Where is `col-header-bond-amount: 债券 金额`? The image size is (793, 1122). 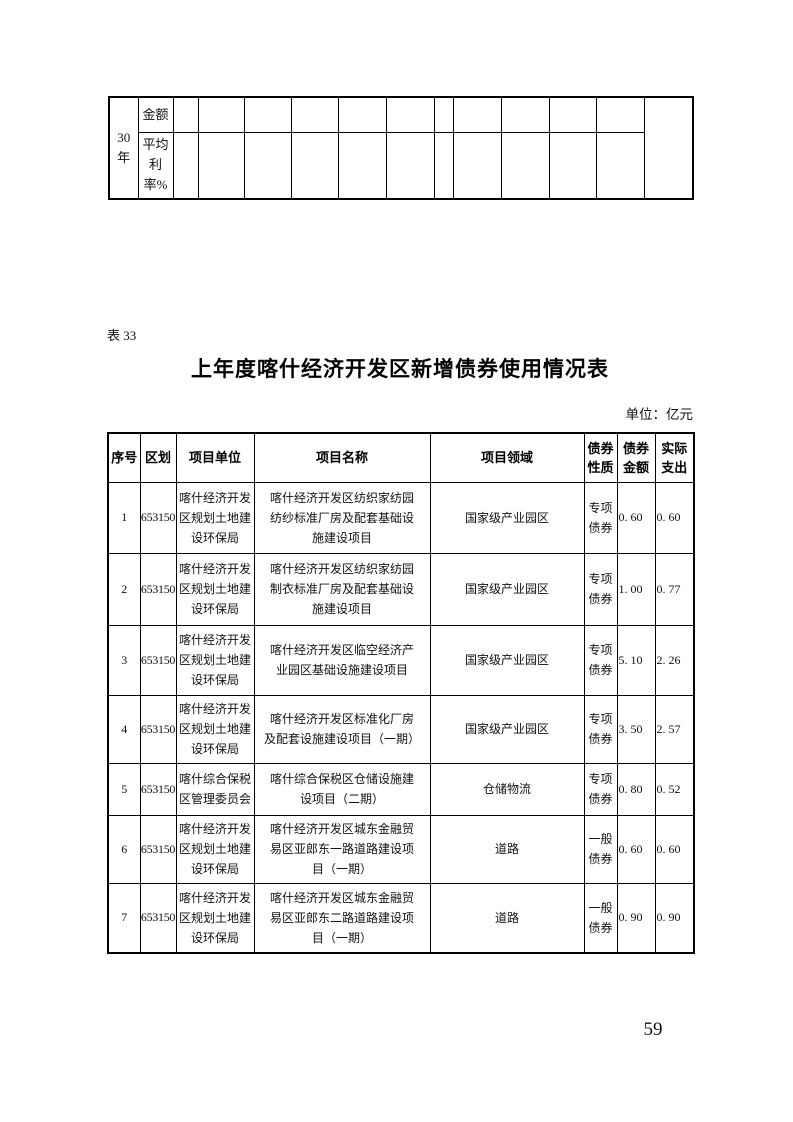
col-header-bond-amount: 债券 金额 is located at coordinates (636, 457).